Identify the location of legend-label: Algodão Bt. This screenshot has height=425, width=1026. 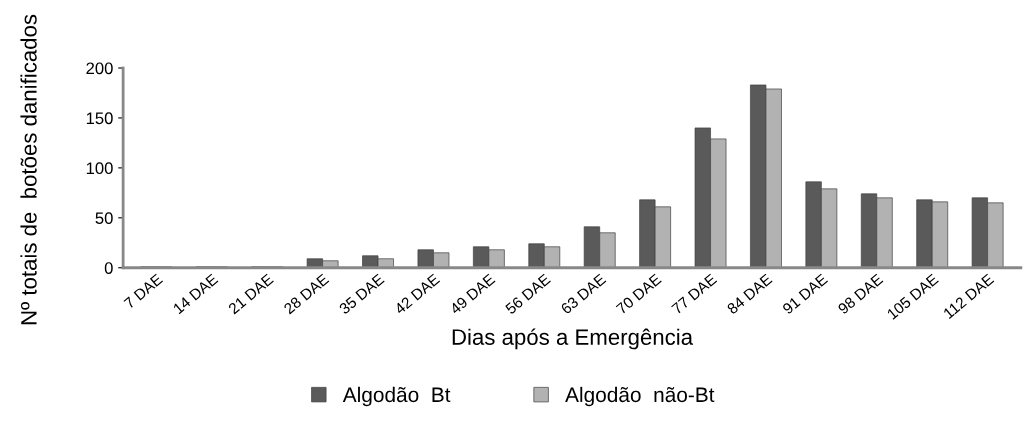
(396, 396).